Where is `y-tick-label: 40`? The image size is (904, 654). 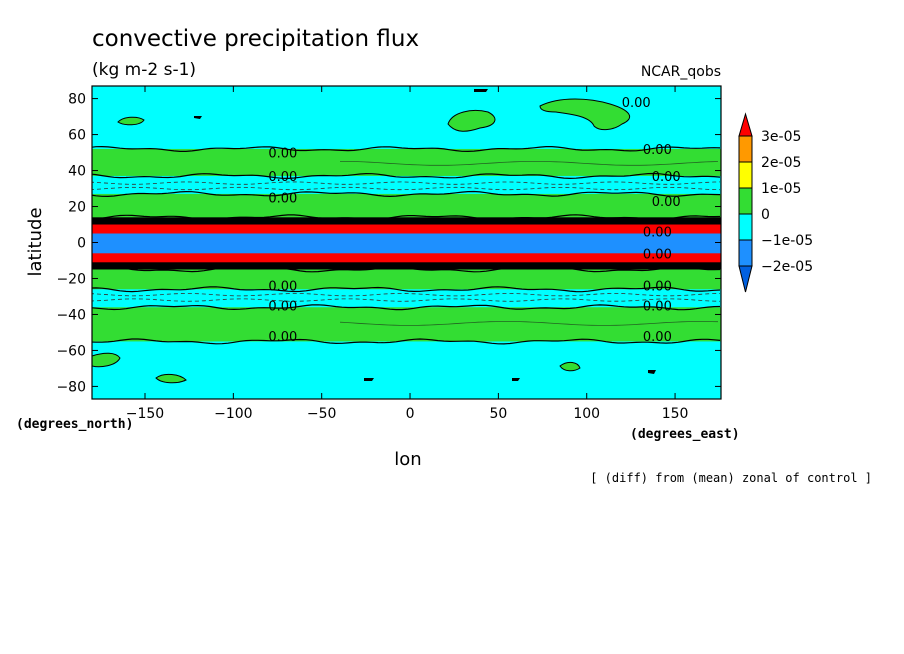
y-tick-label: 40 is located at coordinates (77, 172).